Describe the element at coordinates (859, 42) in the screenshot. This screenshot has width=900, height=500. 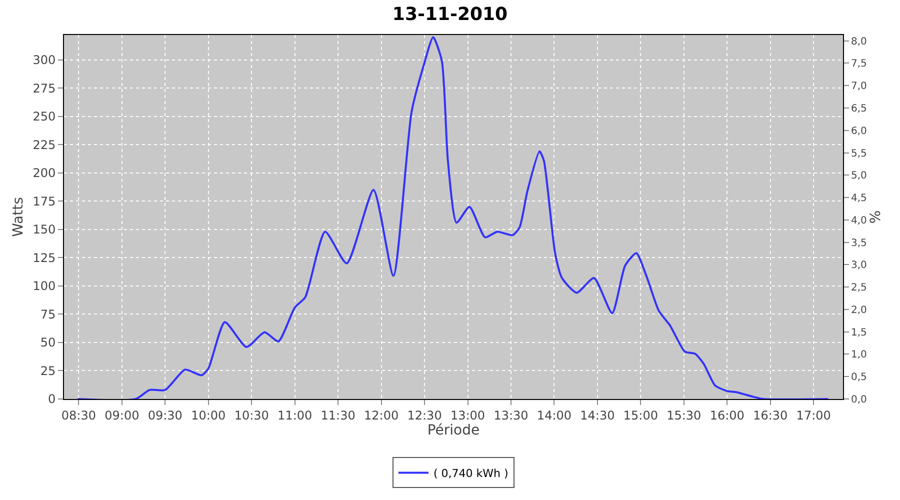
I see `y2-tick-label: 8,0` at that location.